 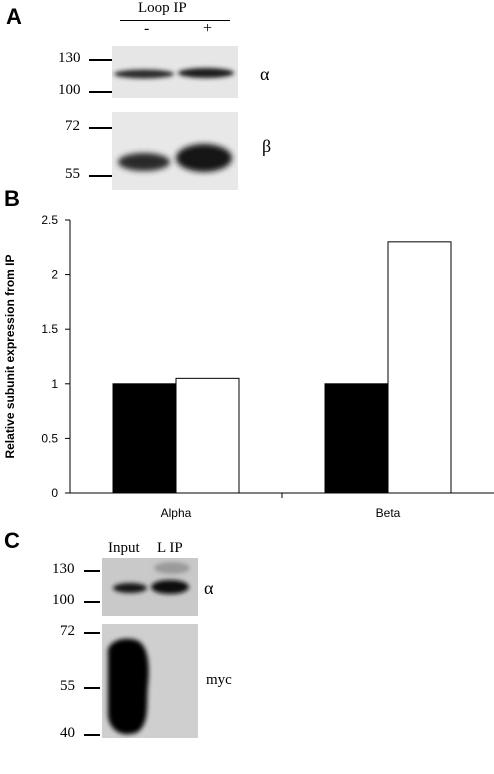 What do you see at coordinates (265, 74) in the screenshot?
I see `alpha-label-a: α` at bounding box center [265, 74].